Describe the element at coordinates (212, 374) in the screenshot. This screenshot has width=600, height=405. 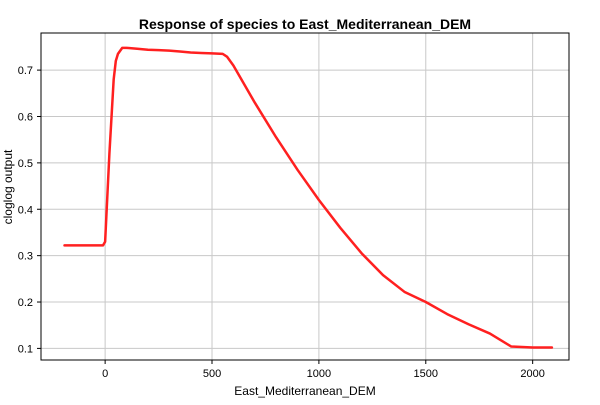
I see `x-tick-label: 500` at that location.